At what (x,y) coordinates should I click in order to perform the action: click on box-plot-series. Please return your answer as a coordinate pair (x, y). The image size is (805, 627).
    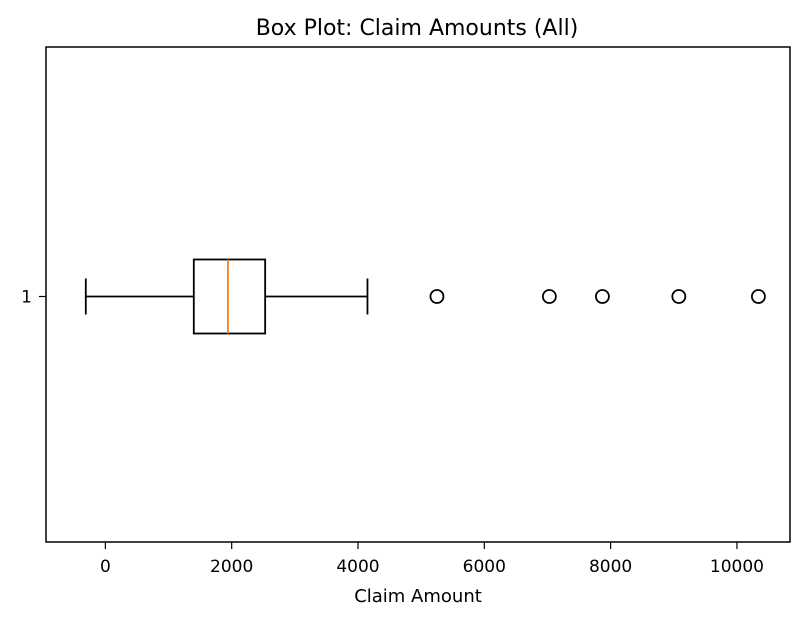
    Looking at the image, I should click on (425, 296).